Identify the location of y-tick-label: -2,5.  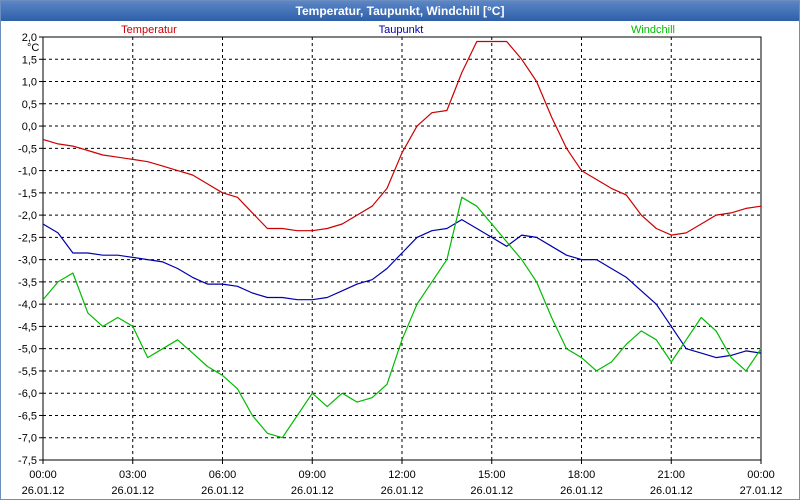
(27, 238).